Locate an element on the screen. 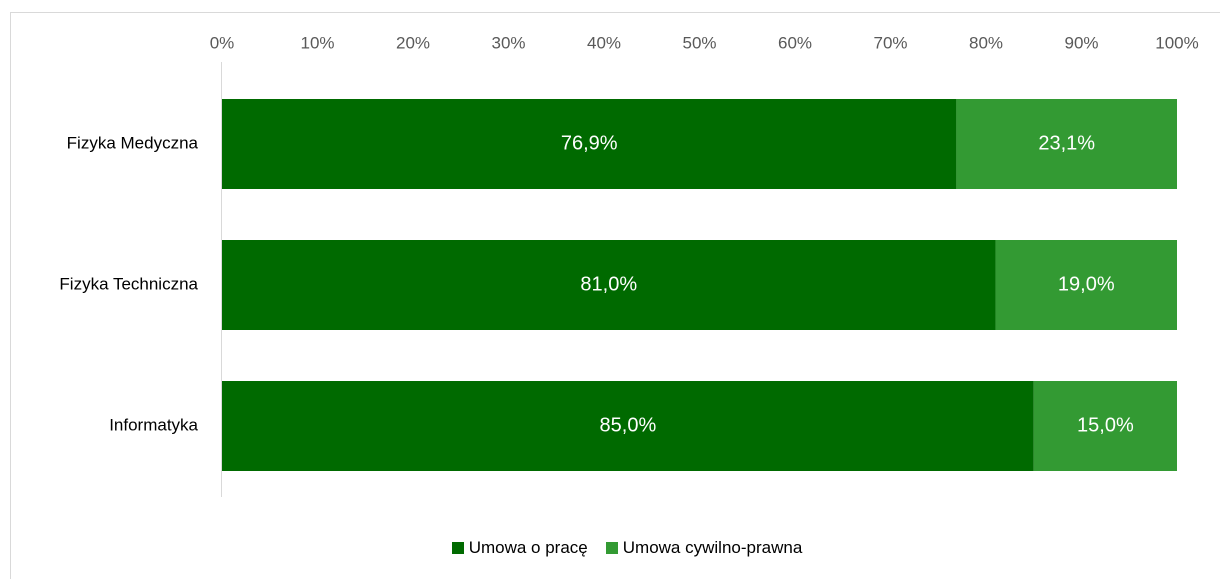 This screenshot has height=579, width=1220. x-tick-label: 60% is located at coordinates (795, 42).